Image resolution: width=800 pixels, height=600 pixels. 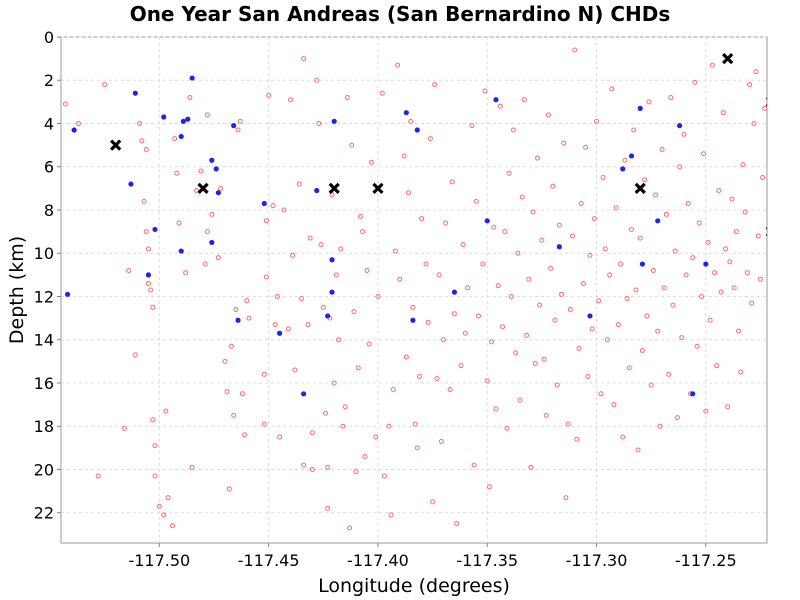 I want to click on x-tick-label: -117.25, so click(x=706, y=560).